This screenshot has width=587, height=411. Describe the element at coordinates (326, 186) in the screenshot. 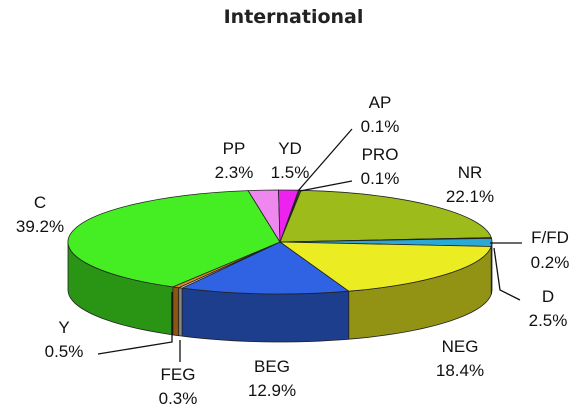

I see `leader-line-pro` at that location.